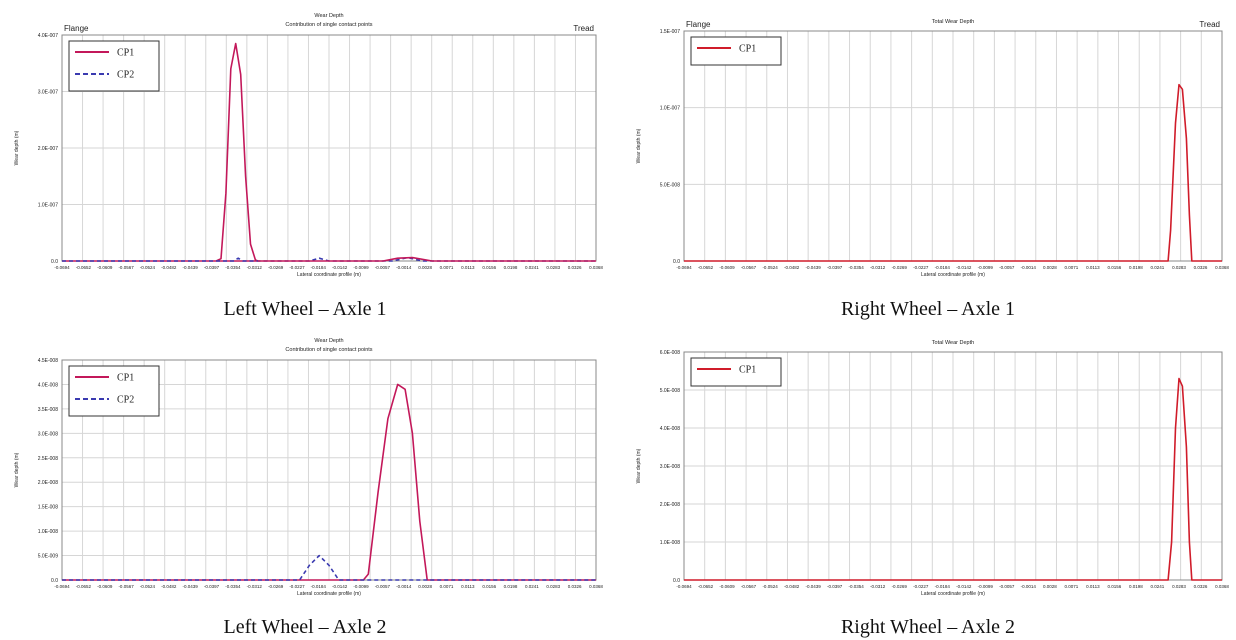  Describe the element at coordinates (48, 36) in the screenshot. I see `y-tick-label: 4.0E-007` at that location.